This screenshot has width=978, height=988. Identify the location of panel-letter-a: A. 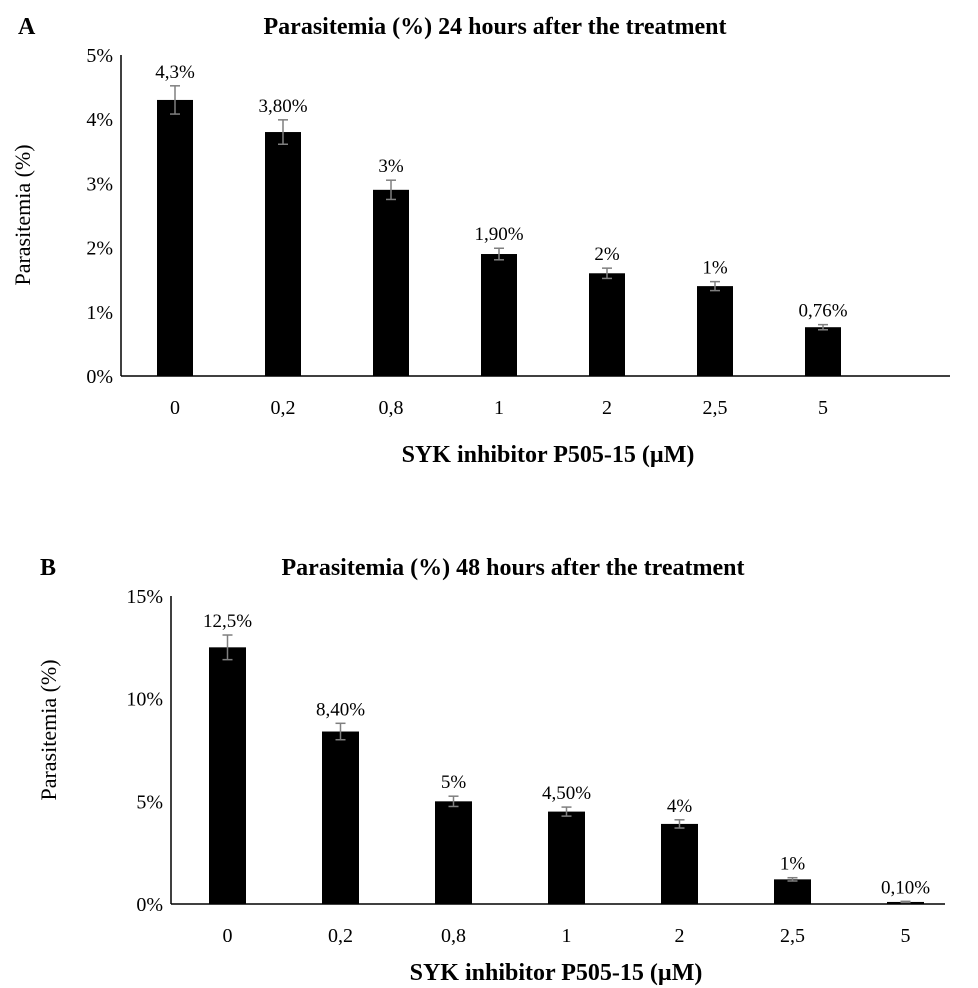
(27, 27).